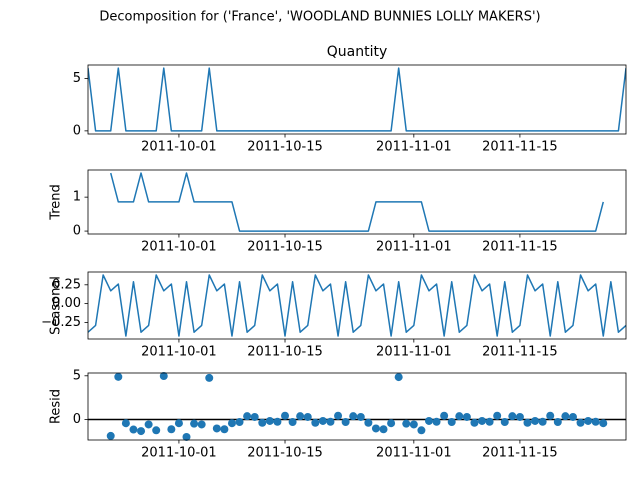 The image size is (640, 480). What do you see at coordinates (357, 52) in the screenshot?
I see `subplot-title: Quantity` at bounding box center [357, 52].